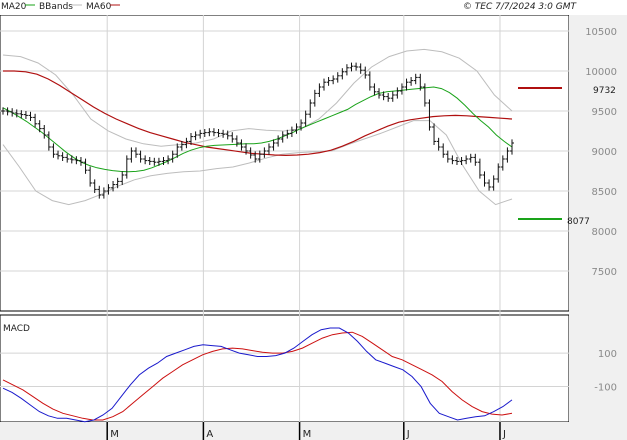 This screenshot has height=440, width=627. I want to click on legend-ma60: MA60, so click(99, 7).